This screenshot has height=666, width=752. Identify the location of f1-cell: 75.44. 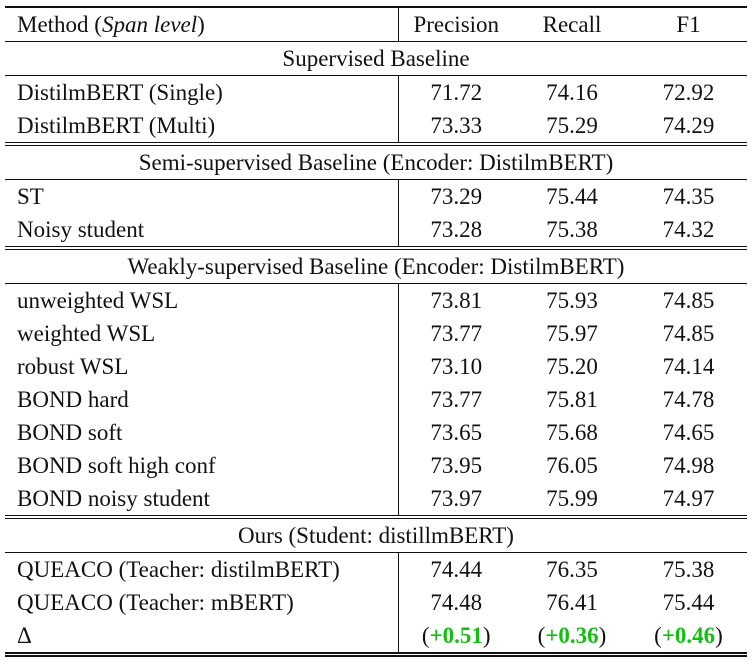
(688, 602).